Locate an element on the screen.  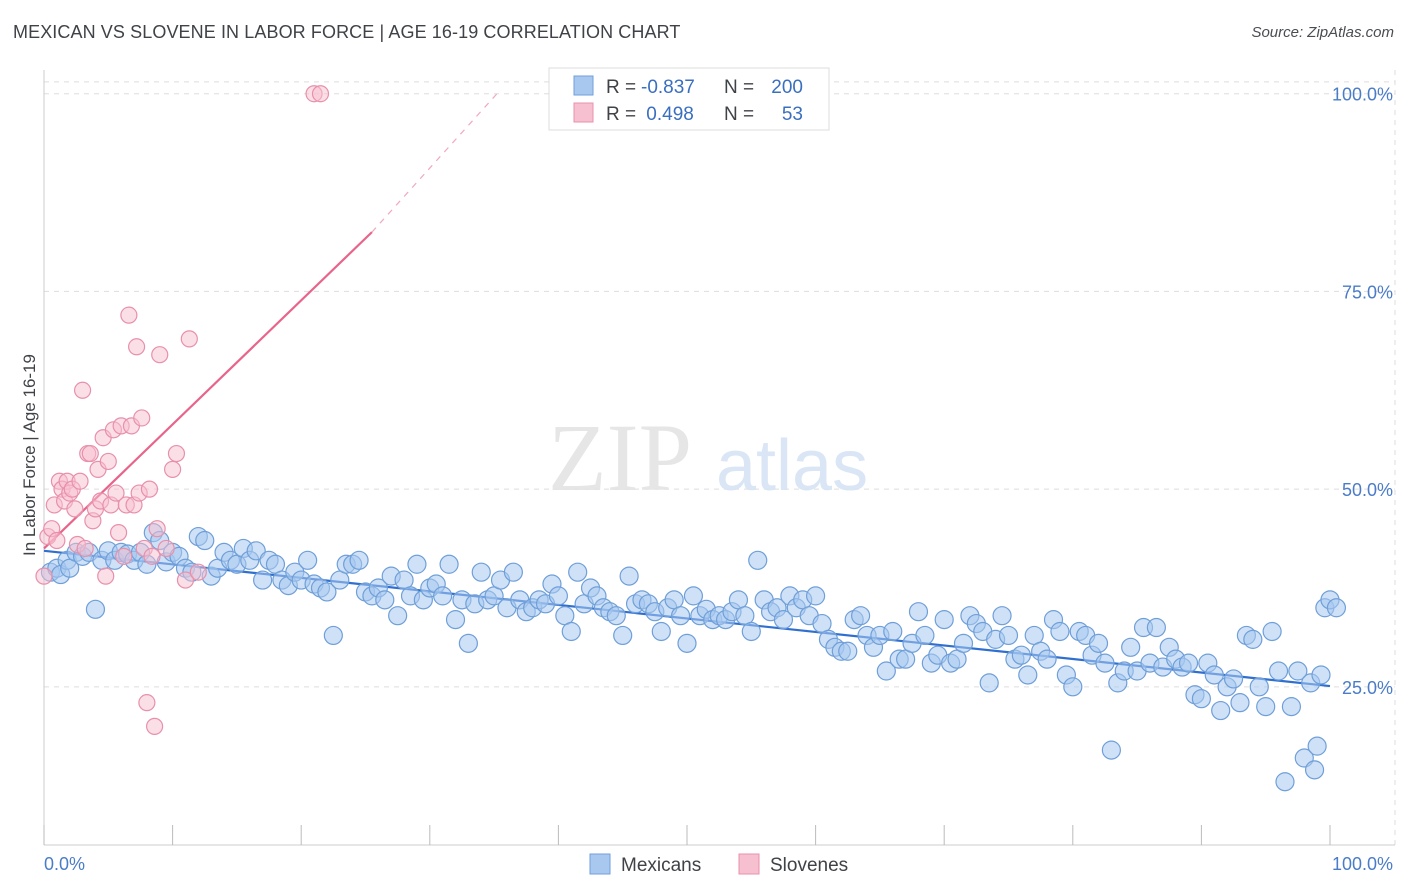
watermark-zip: ZIP is located at coordinates (620, 457).